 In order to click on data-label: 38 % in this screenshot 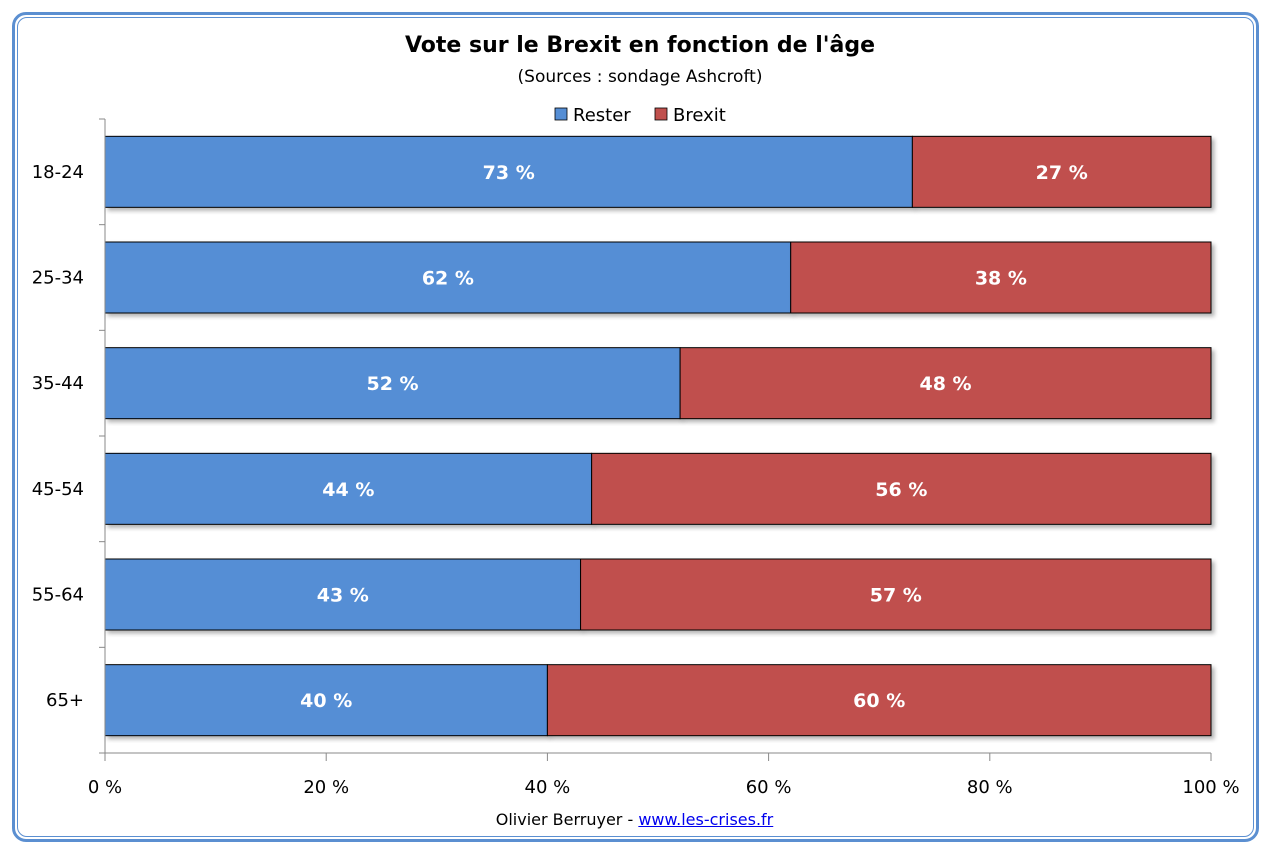, I will do `click(1001, 279)`.